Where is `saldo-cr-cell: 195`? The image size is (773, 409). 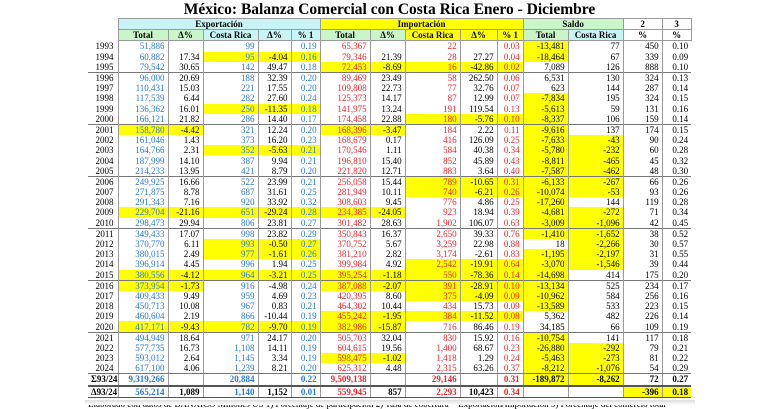 saldo-cr-cell: 195 is located at coordinates (595, 98).